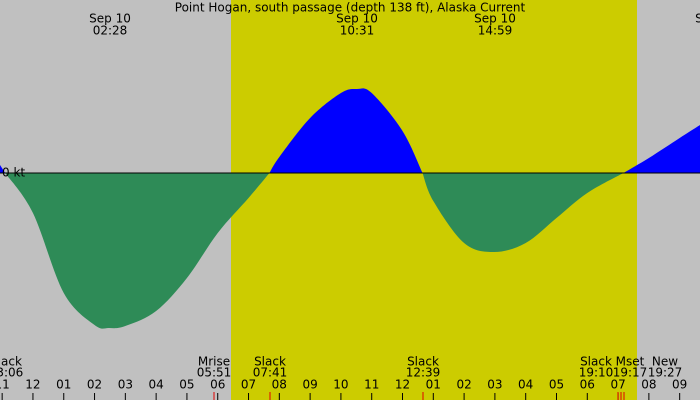  Describe the element at coordinates (214, 362) in the screenshot. I see `event-name: Mrise` at that location.